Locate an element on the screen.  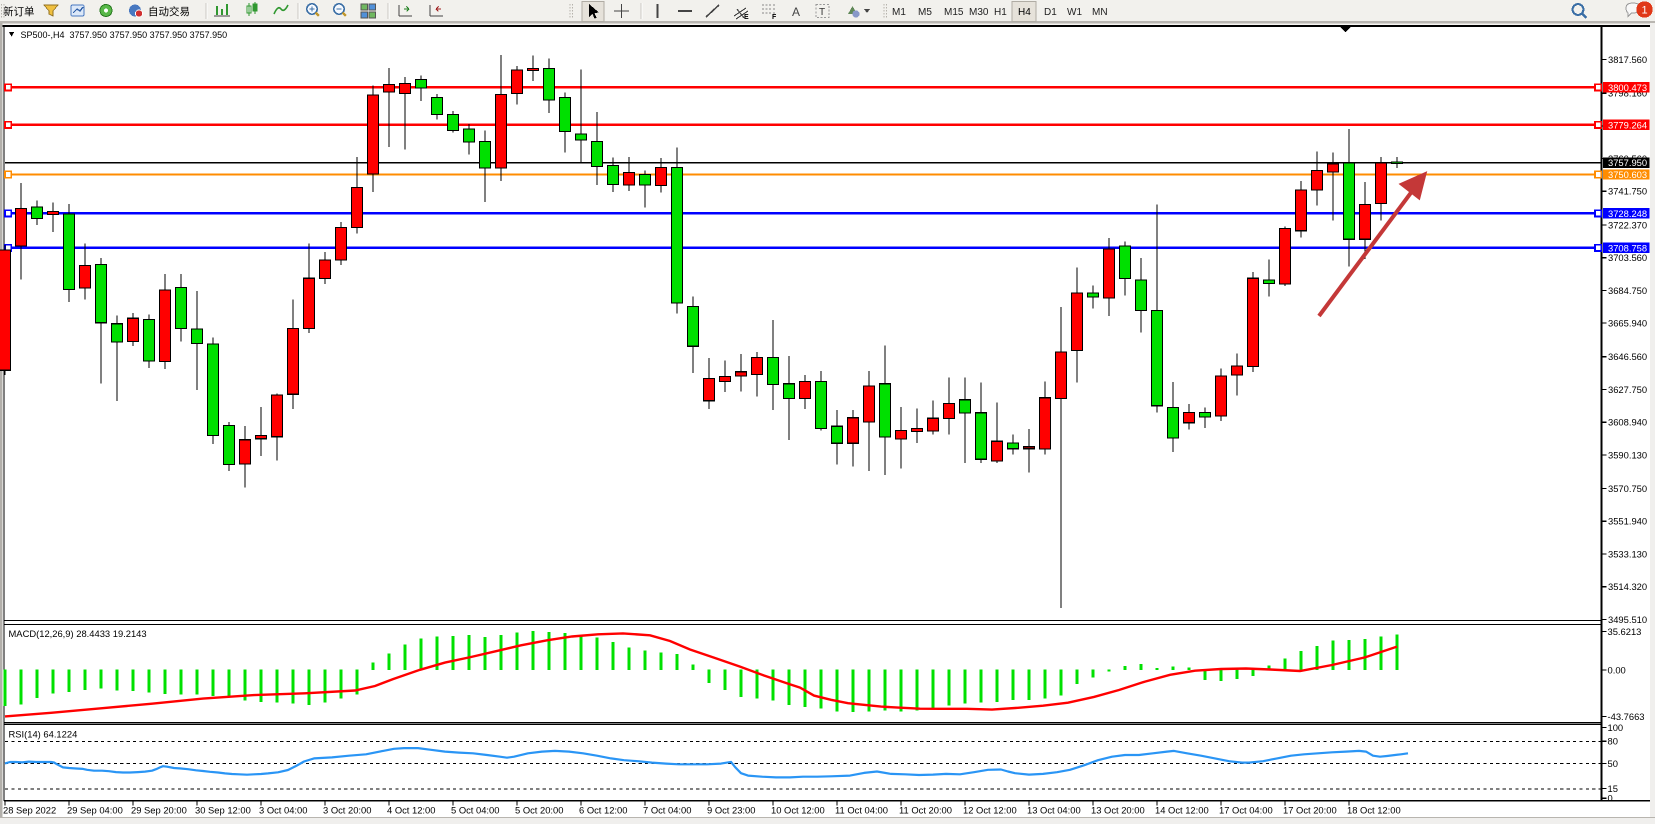
svg-text: 50 is located at coordinates (1613, 763).